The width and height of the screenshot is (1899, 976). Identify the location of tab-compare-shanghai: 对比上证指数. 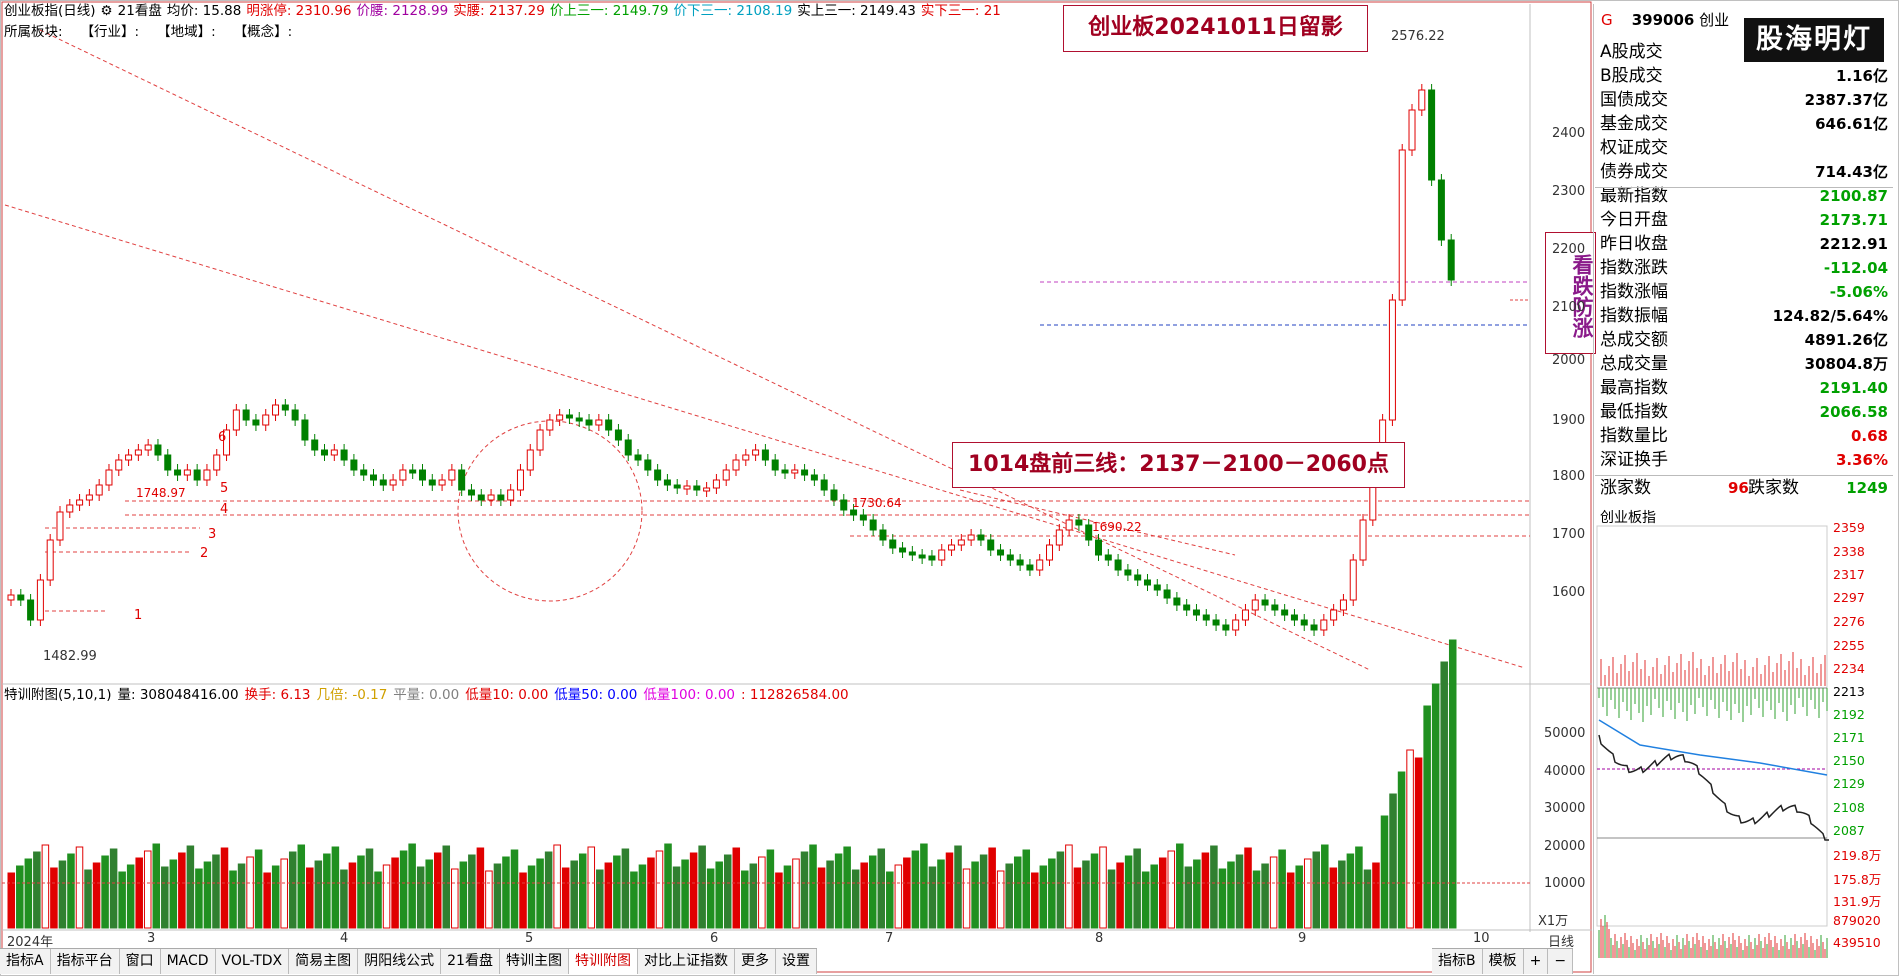
(686, 961).